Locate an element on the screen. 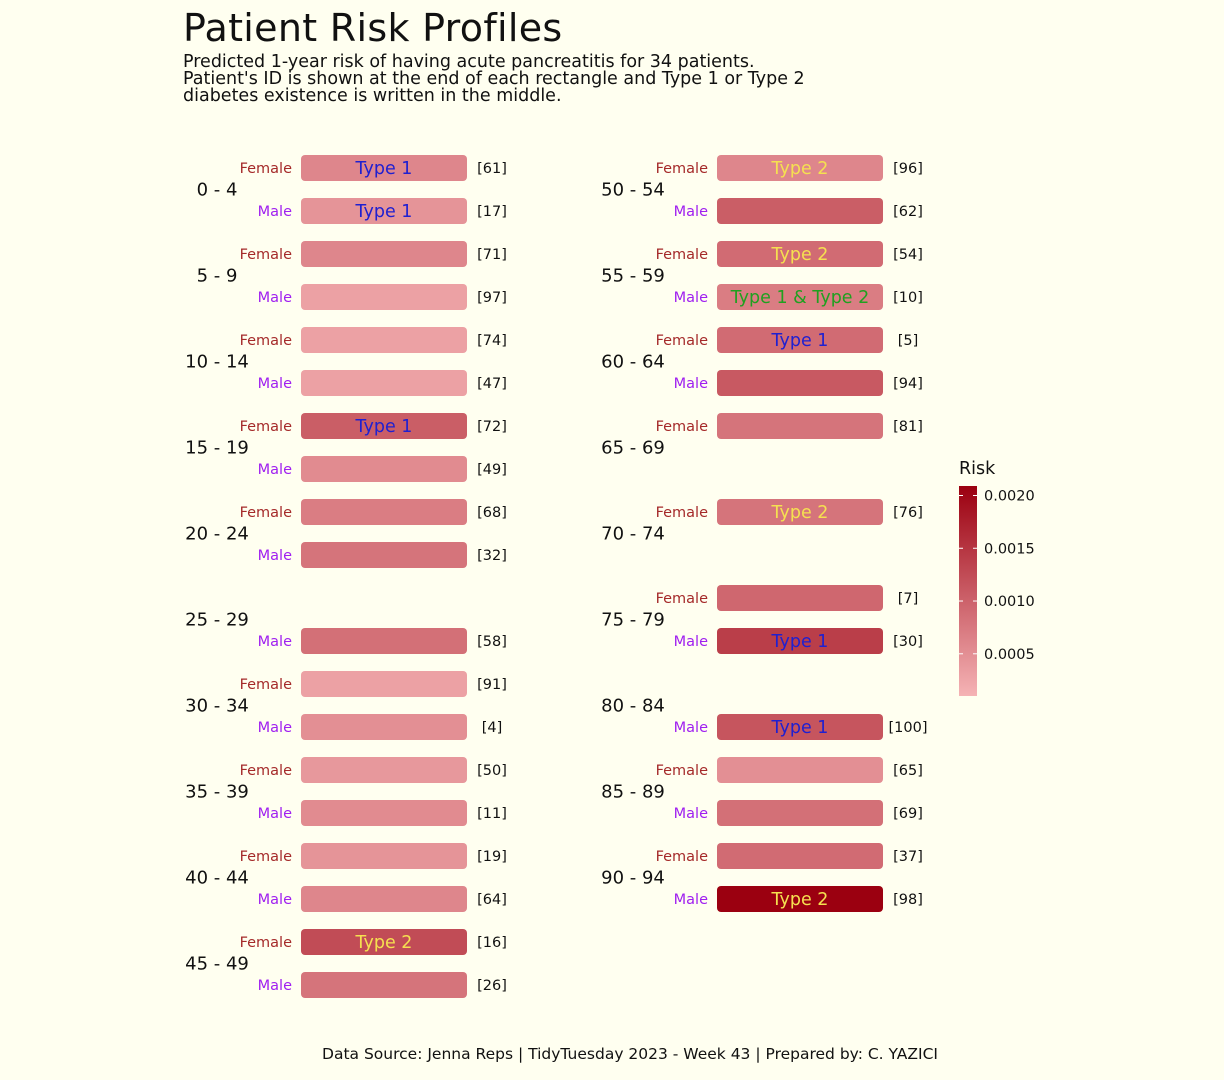 This screenshot has width=1224, height=1080. legend-tick-label: 0.0020 is located at coordinates (1009, 496).